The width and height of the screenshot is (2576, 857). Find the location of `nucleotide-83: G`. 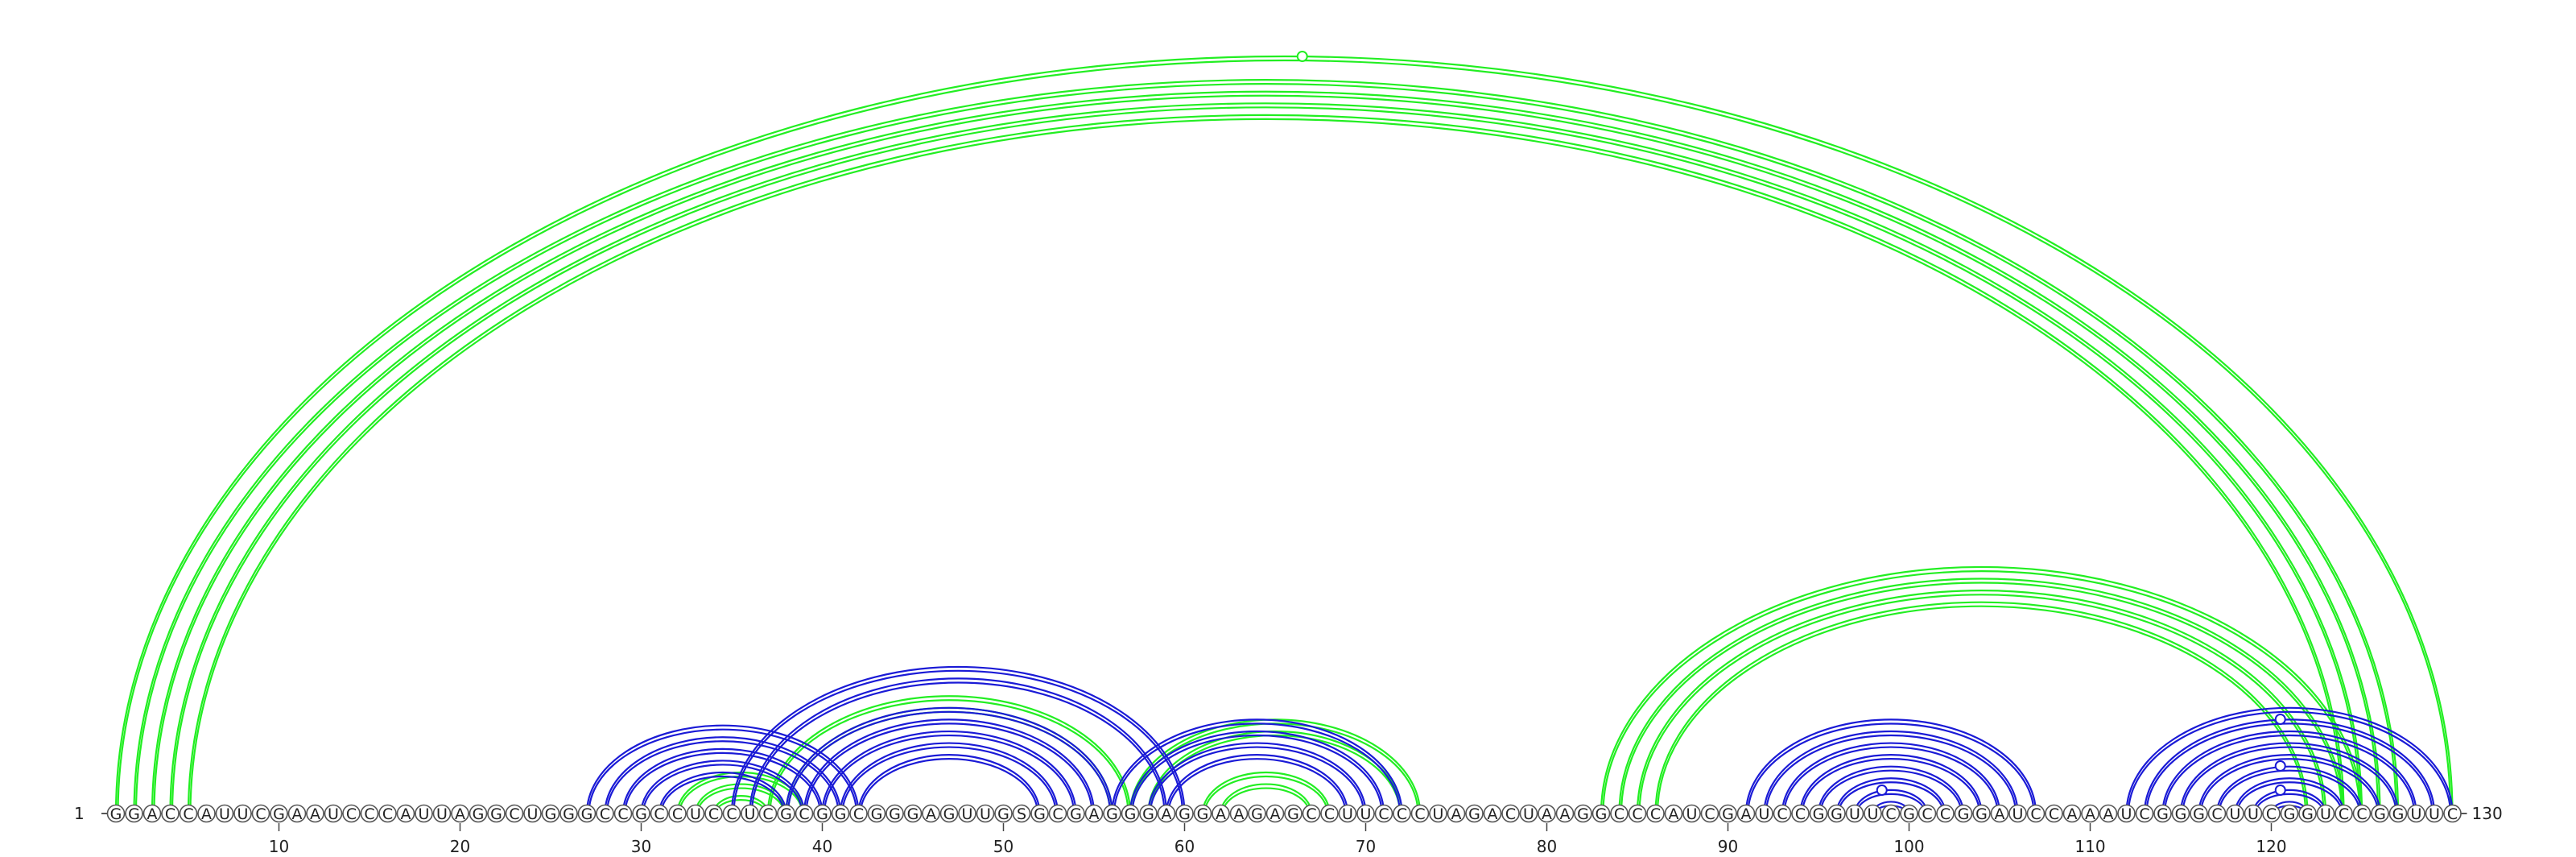

nucleotide-83: G is located at coordinates (1601, 814).